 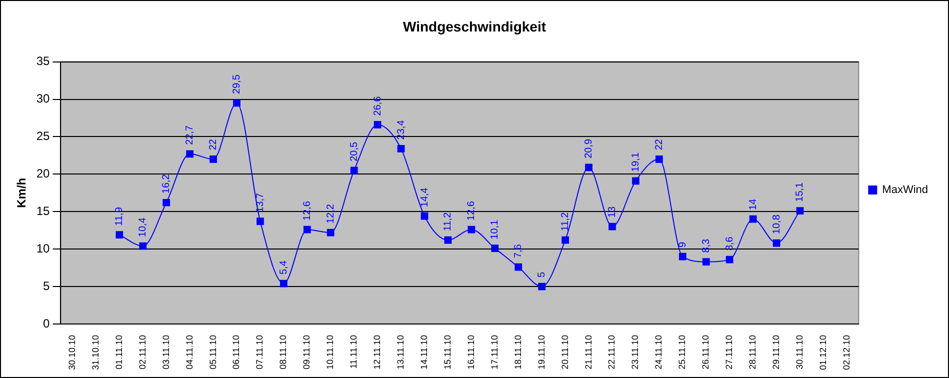 I want to click on y-axis-title: Km/h, so click(x=21, y=193).